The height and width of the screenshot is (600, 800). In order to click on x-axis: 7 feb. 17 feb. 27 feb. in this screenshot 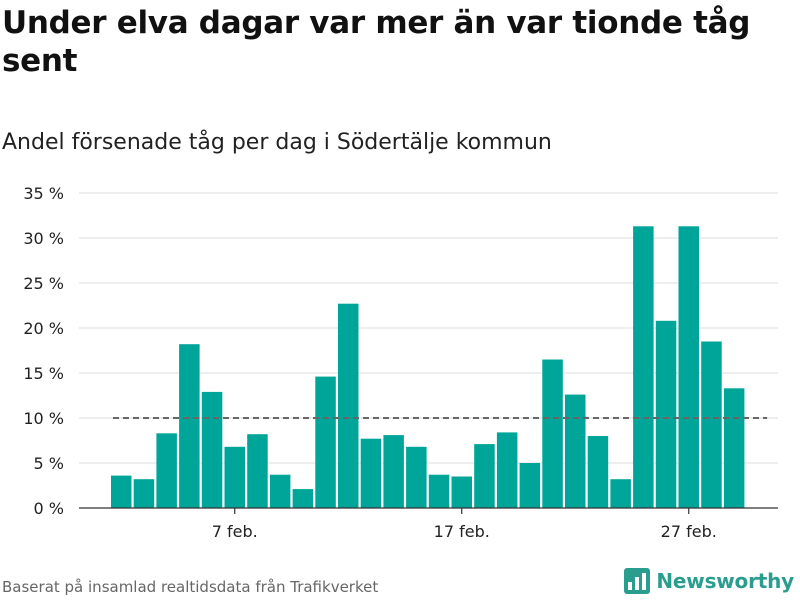, I will do `click(428, 524)`.